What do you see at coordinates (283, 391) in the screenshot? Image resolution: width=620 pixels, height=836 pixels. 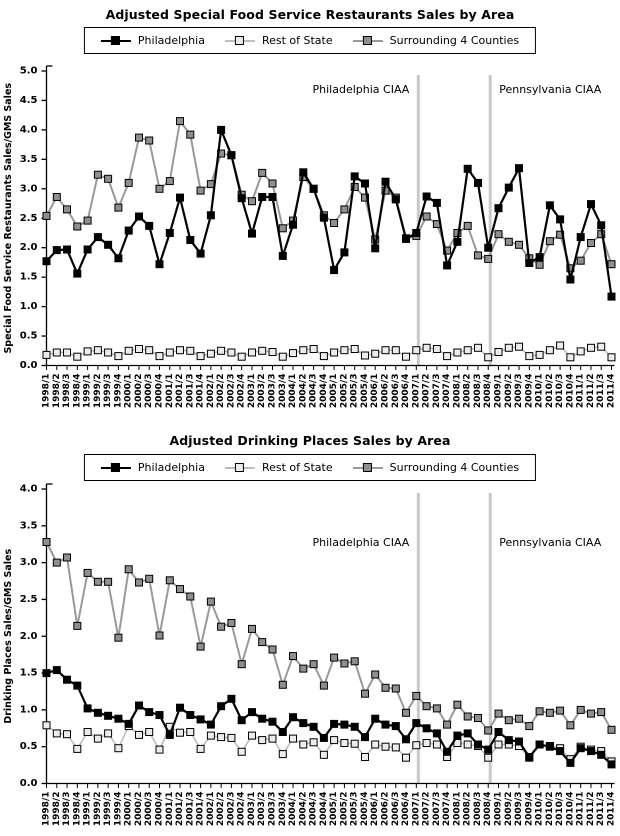 I see `x-tick-label: 2003/4` at bounding box center [283, 391].